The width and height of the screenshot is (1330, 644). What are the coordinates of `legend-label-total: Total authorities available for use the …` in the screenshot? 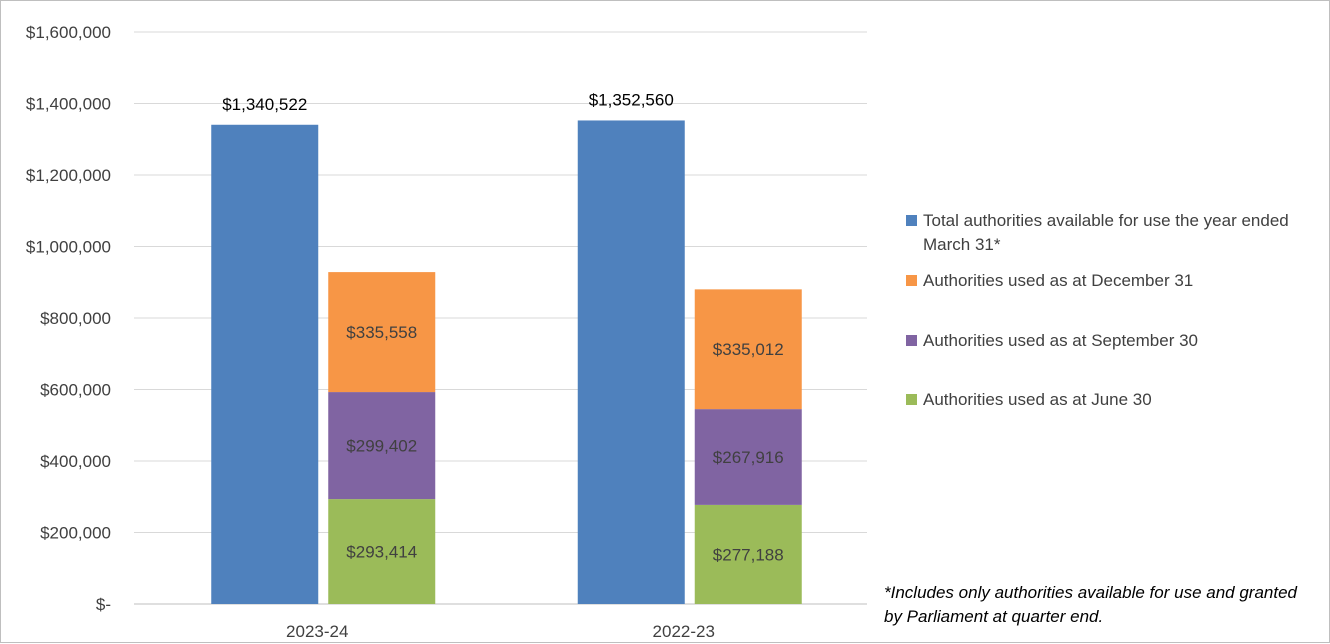 It's located at (1106, 232).